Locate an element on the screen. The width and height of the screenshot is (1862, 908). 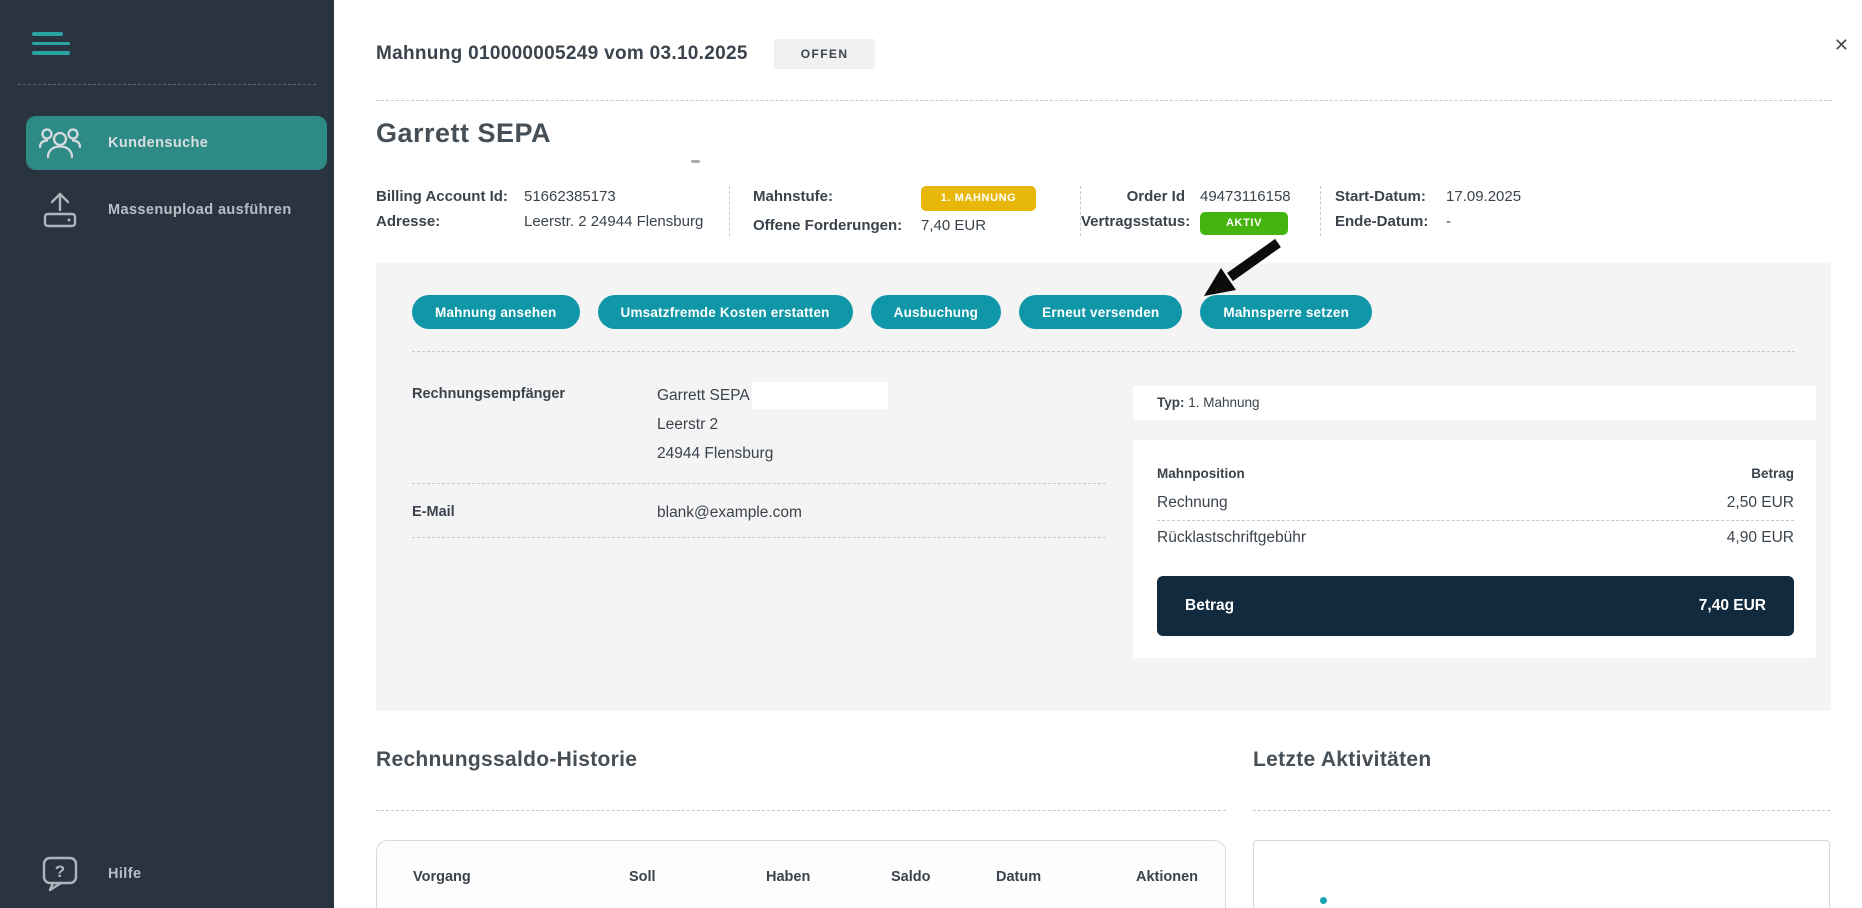
sidebar-divider is located at coordinates (167, 84).